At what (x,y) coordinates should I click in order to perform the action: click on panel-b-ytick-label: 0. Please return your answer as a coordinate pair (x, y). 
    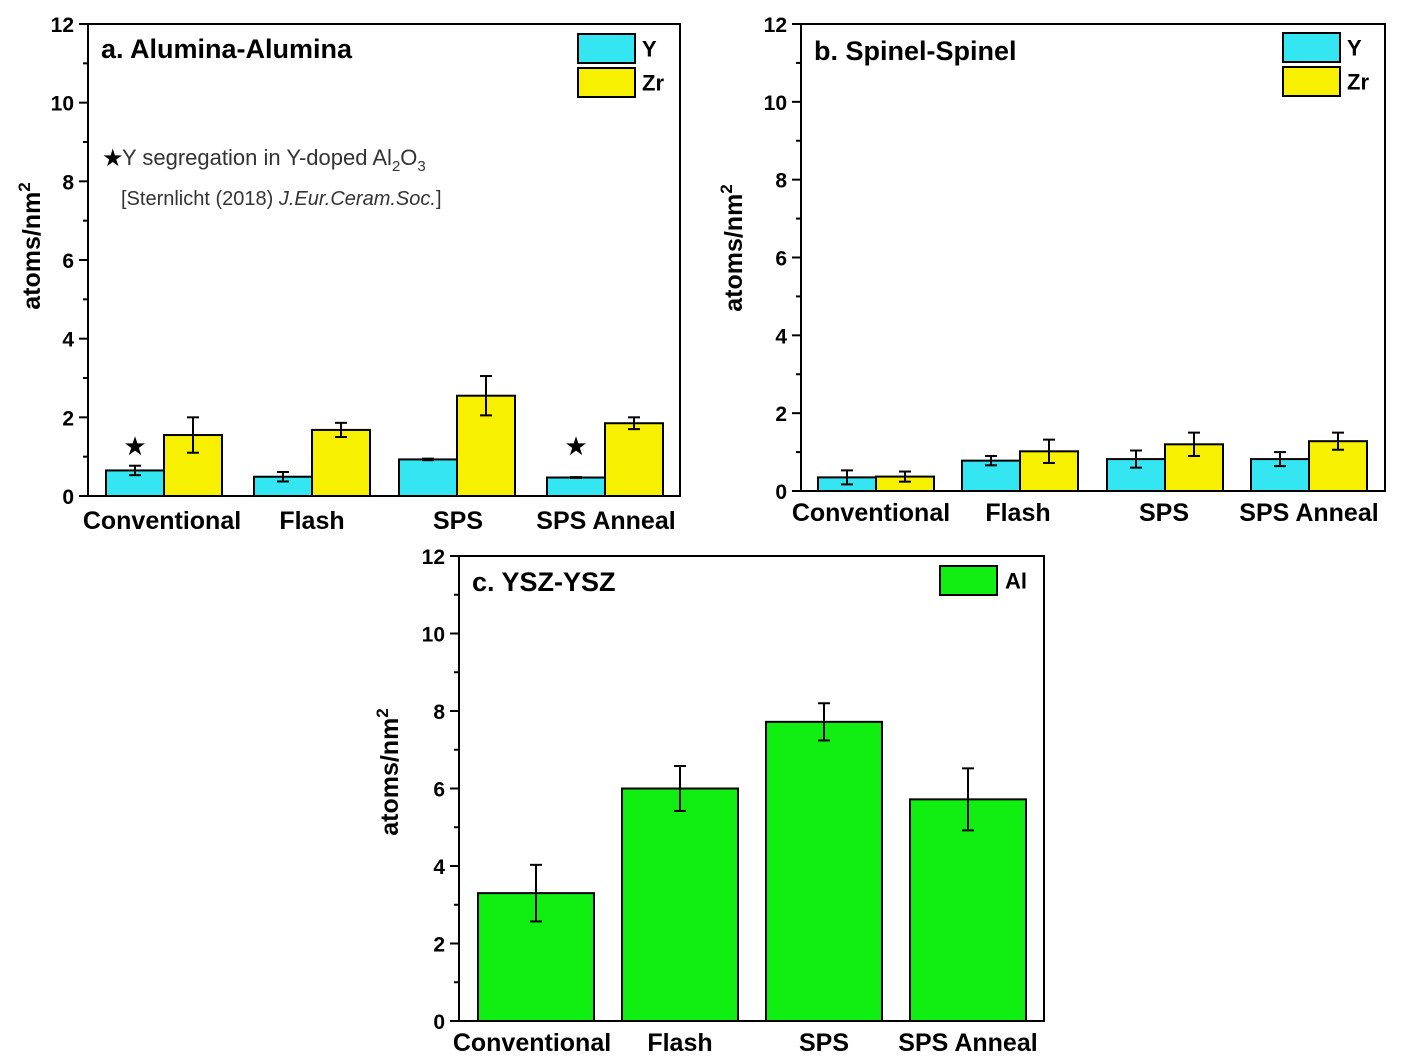
    Looking at the image, I should click on (781, 492).